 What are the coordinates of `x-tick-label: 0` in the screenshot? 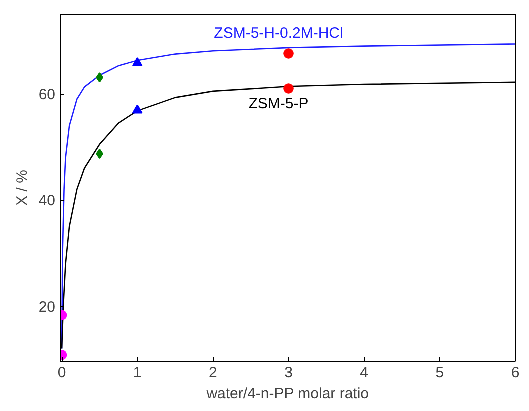 It's located at (62, 373).